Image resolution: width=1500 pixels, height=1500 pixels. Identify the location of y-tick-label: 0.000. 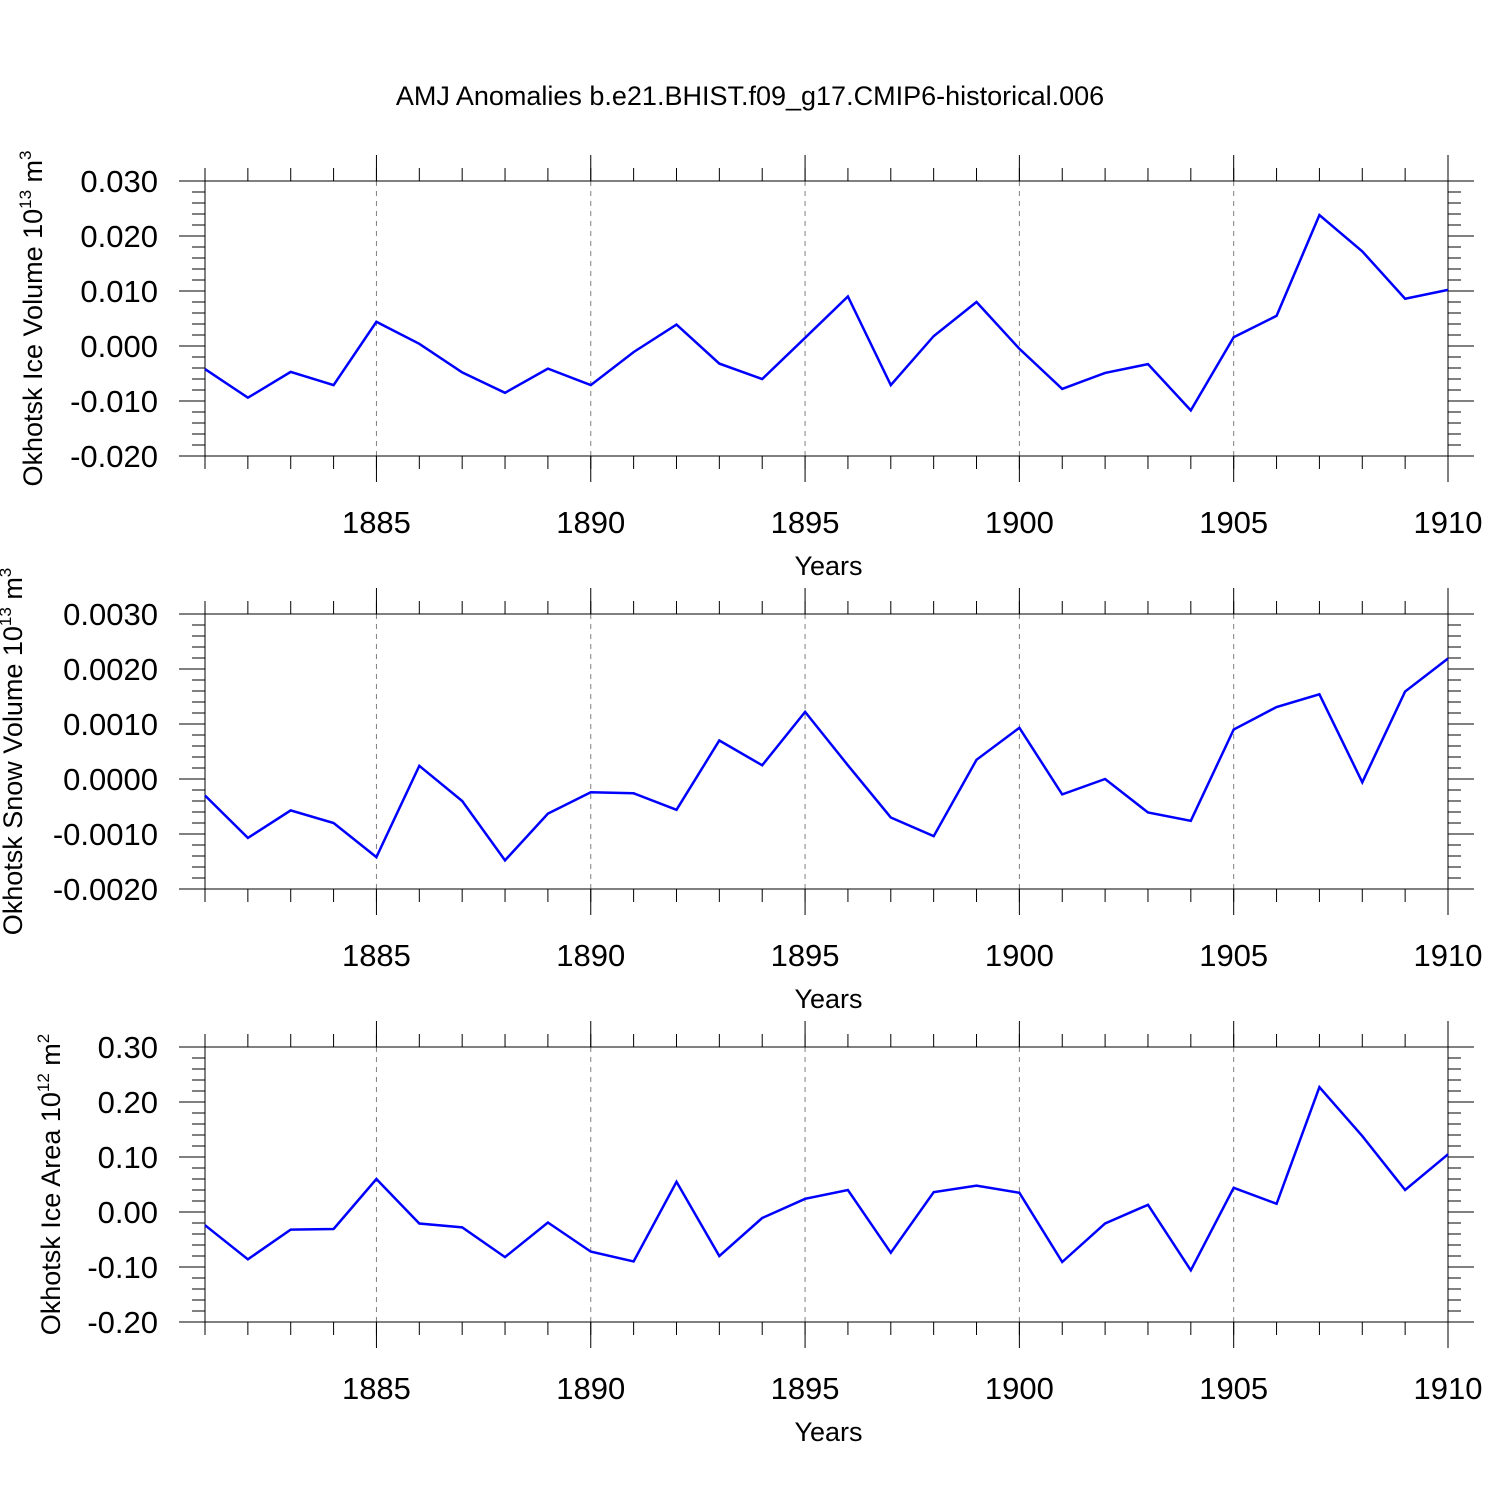
(119, 346).